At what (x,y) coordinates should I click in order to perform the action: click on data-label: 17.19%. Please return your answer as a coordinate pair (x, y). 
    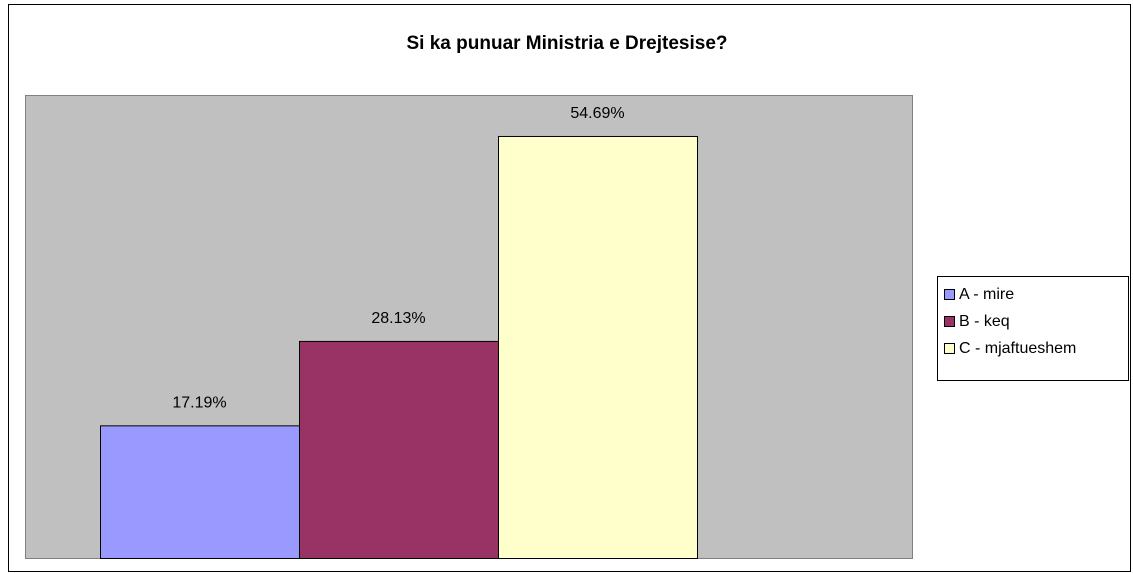
    Looking at the image, I should click on (199, 403).